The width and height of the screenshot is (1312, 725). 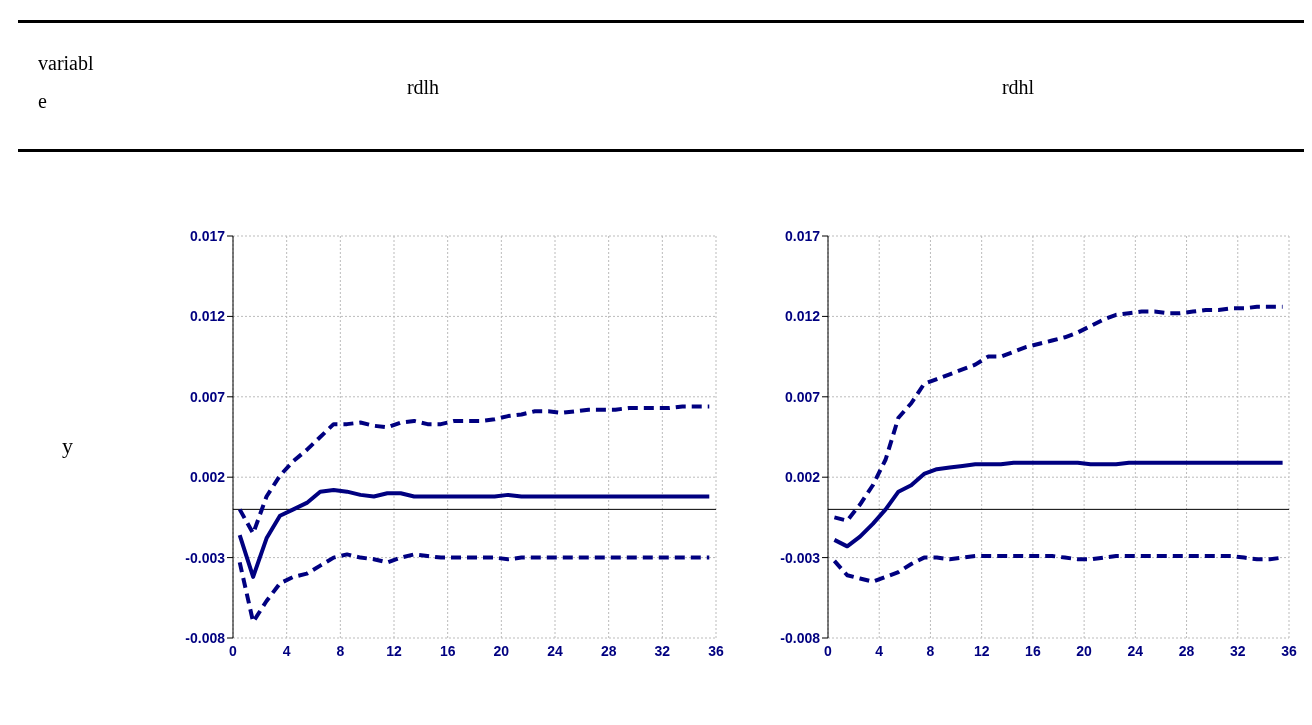 What do you see at coordinates (1018, 87) in the screenshot?
I see `chart-title: rdhl` at bounding box center [1018, 87].